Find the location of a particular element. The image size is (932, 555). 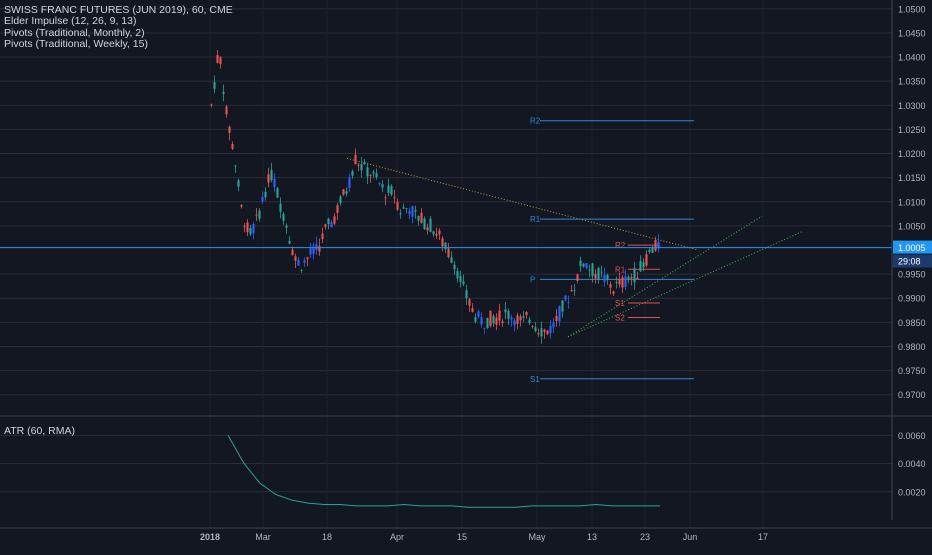

time-tick-label: Jun is located at coordinates (690, 537).